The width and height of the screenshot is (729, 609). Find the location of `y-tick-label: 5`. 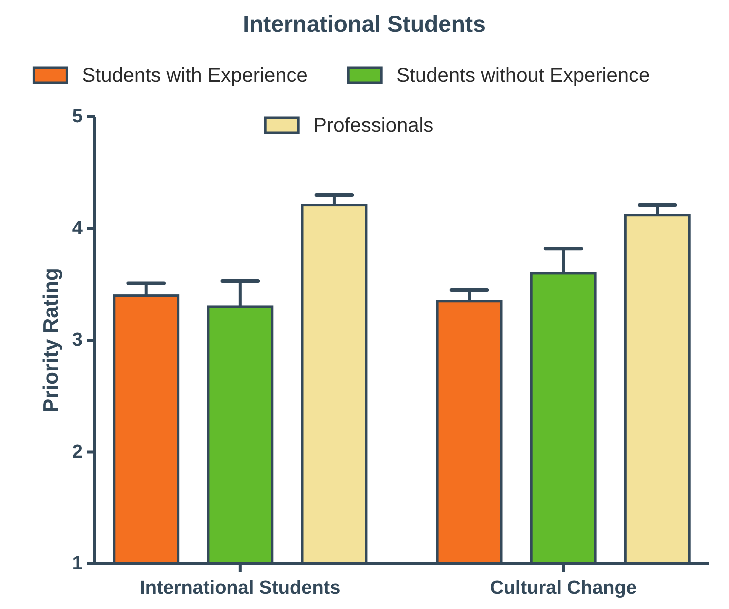

y-tick-label: 5 is located at coordinates (78, 117).